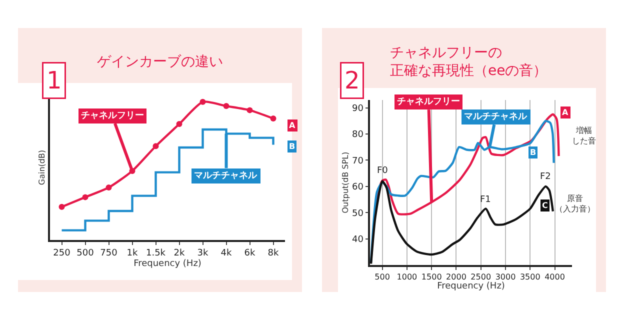  What do you see at coordinates (274, 253) in the screenshot?
I see `x-tick-label: 8k` at bounding box center [274, 253].